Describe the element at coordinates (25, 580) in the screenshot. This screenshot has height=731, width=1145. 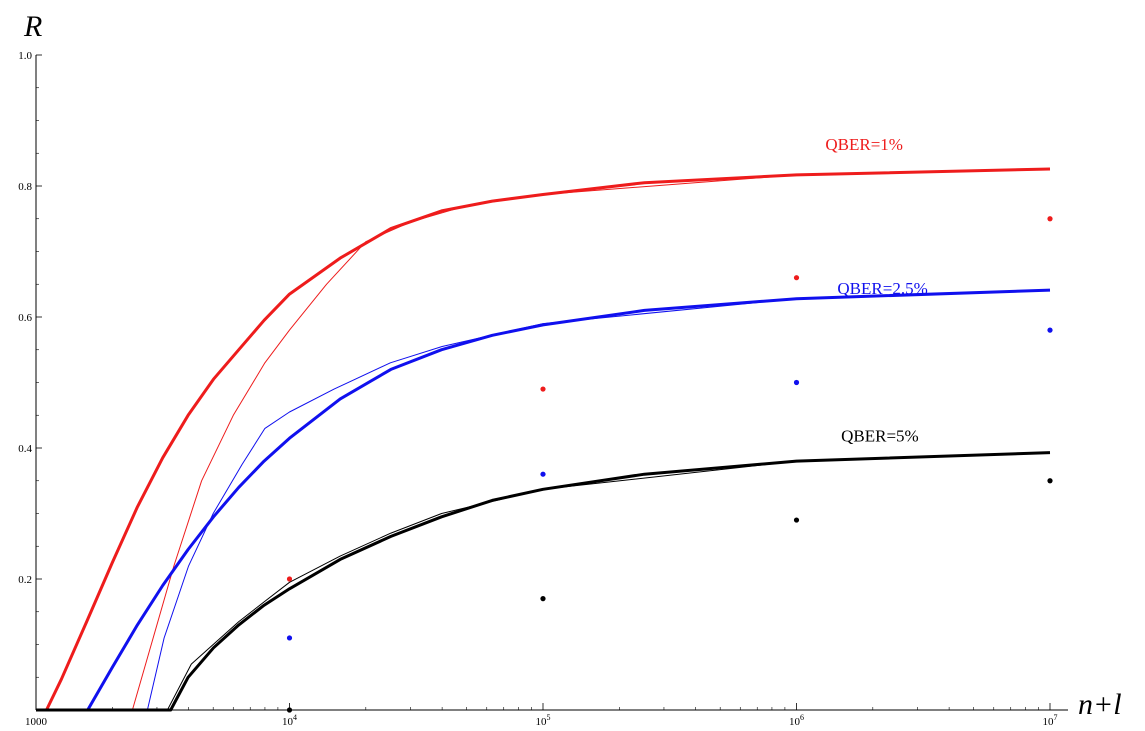
I see `y-tick-label: 0.2` at that location.